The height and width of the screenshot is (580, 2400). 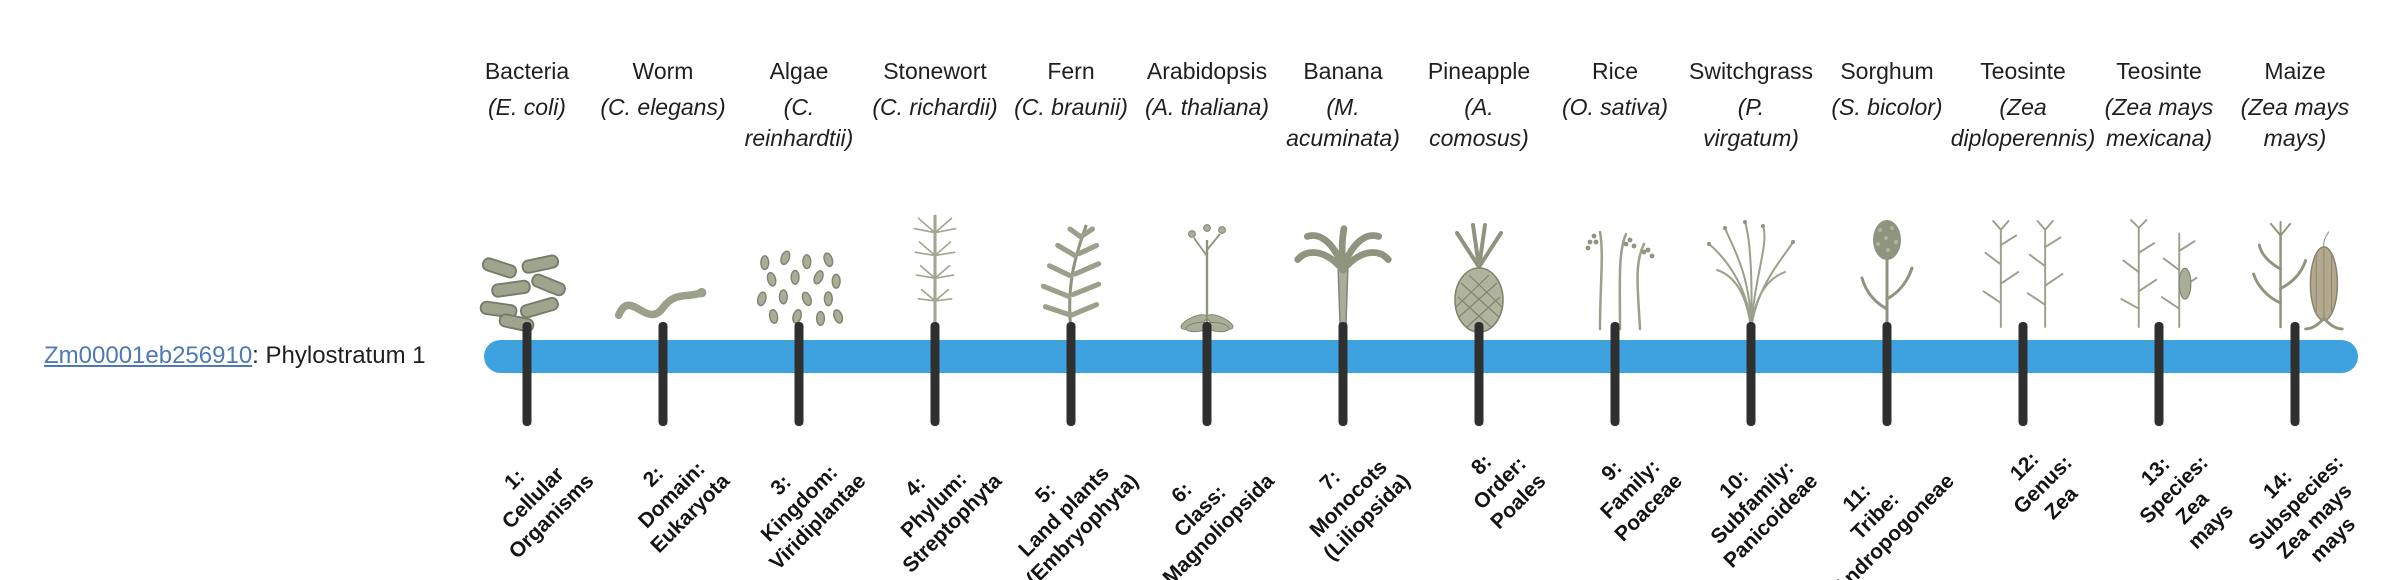 What do you see at coordinates (1178, 506) in the screenshot?
I see `rank-label-anchor: 6: Class: Magnoliopsida` at bounding box center [1178, 506].